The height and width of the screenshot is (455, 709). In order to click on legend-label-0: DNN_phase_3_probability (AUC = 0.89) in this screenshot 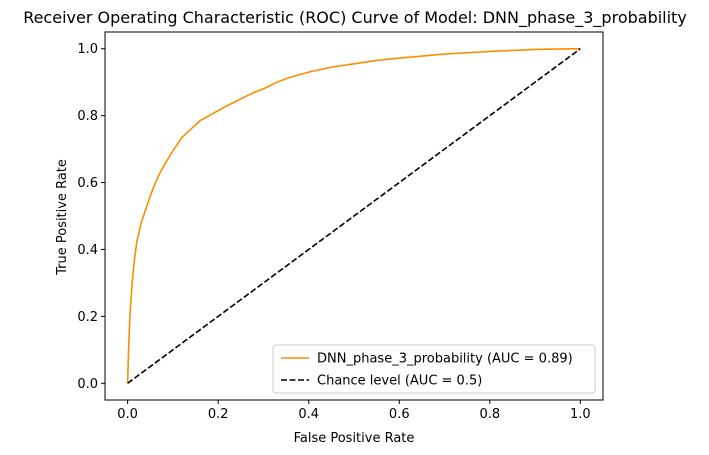, I will do `click(445, 359)`.